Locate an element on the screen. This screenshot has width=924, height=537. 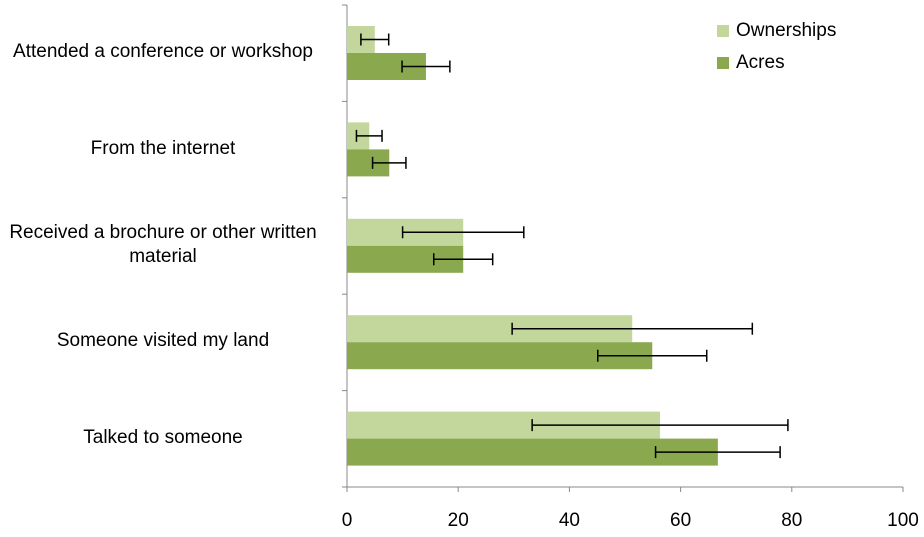
x-tick-label: 40 is located at coordinates (569, 520).